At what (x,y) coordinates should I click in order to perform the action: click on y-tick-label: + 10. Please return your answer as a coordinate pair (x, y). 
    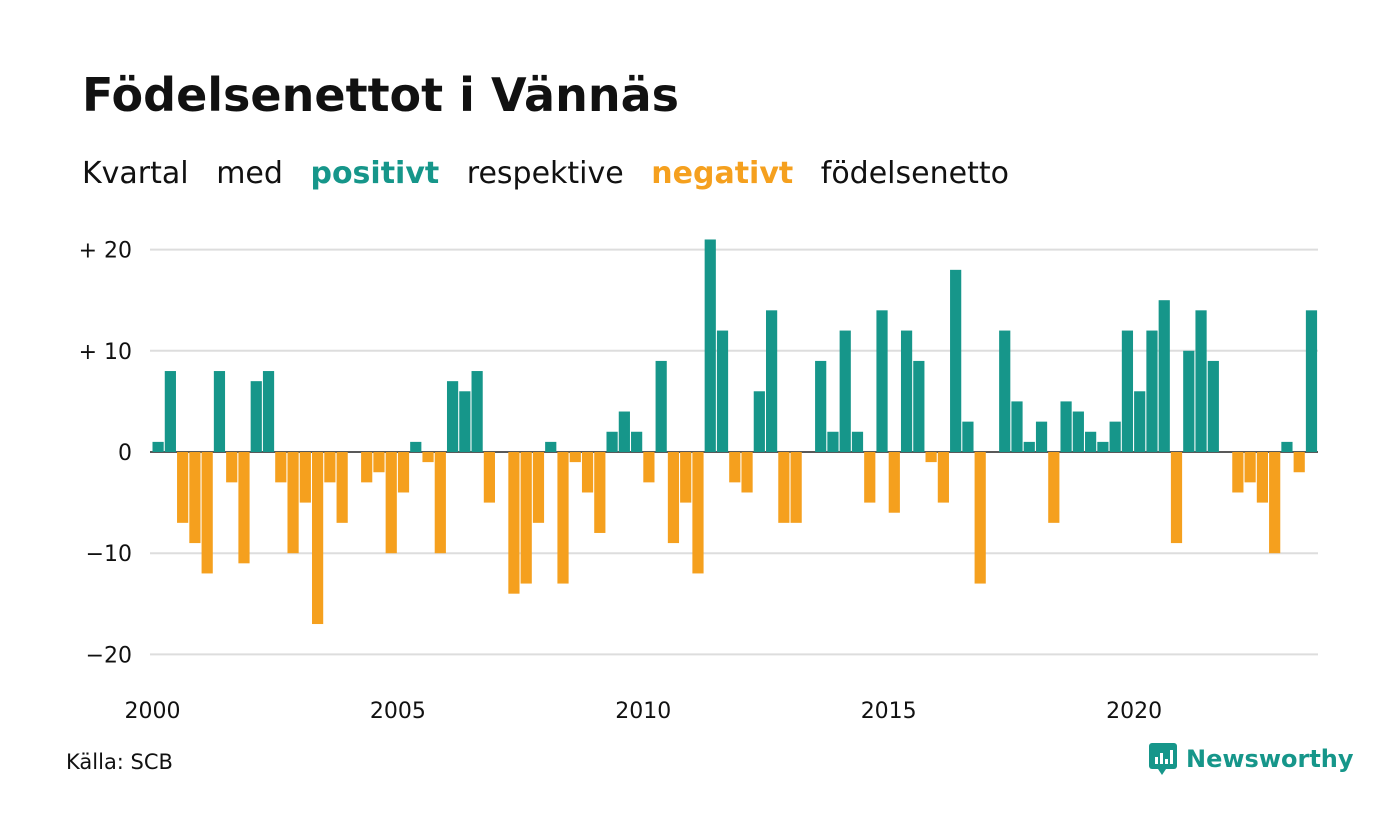
    Looking at the image, I should click on (105, 352).